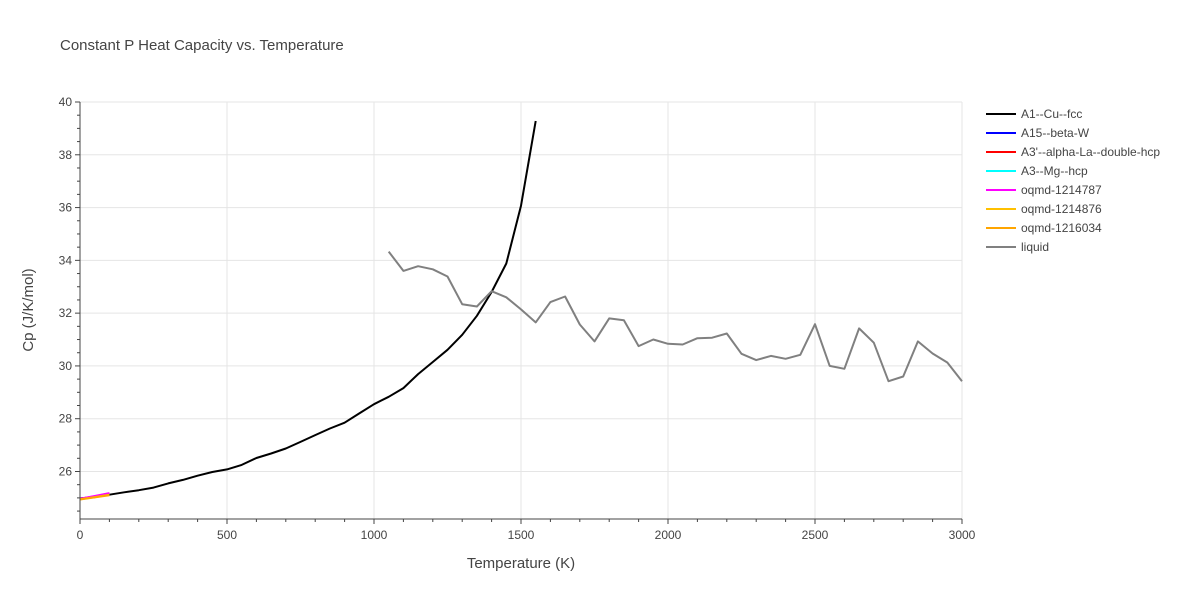  What do you see at coordinates (1035, 247) in the screenshot?
I see `legend-label: liquid` at bounding box center [1035, 247].